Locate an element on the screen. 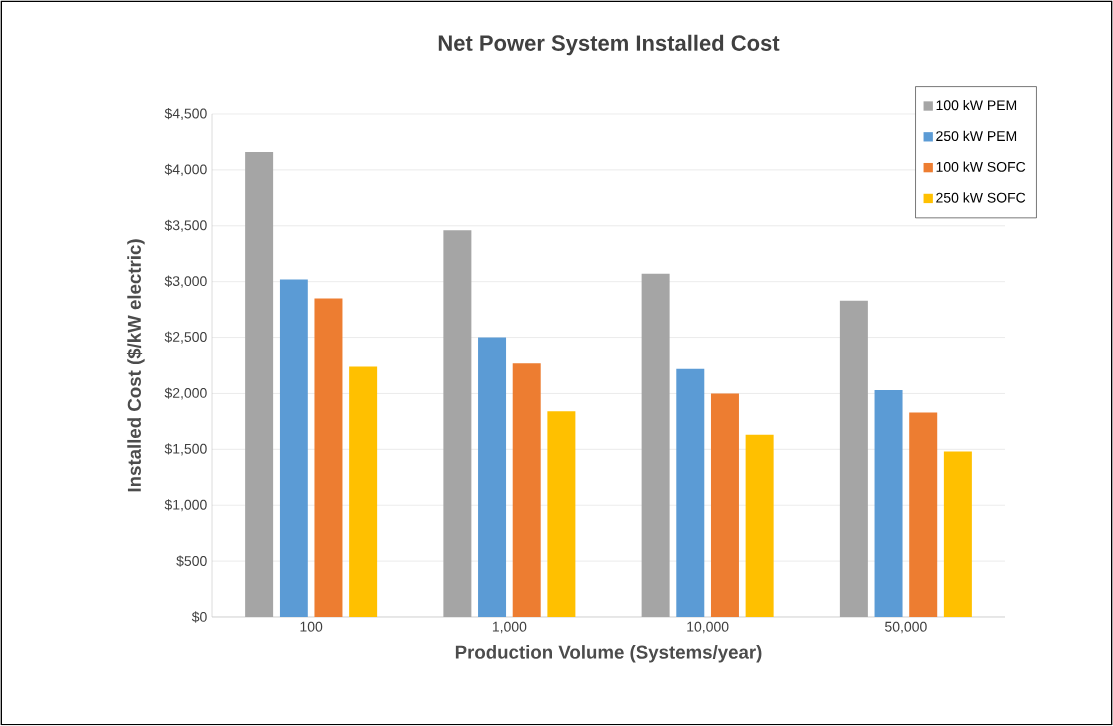  y-tick-label: $500 is located at coordinates (191, 561).